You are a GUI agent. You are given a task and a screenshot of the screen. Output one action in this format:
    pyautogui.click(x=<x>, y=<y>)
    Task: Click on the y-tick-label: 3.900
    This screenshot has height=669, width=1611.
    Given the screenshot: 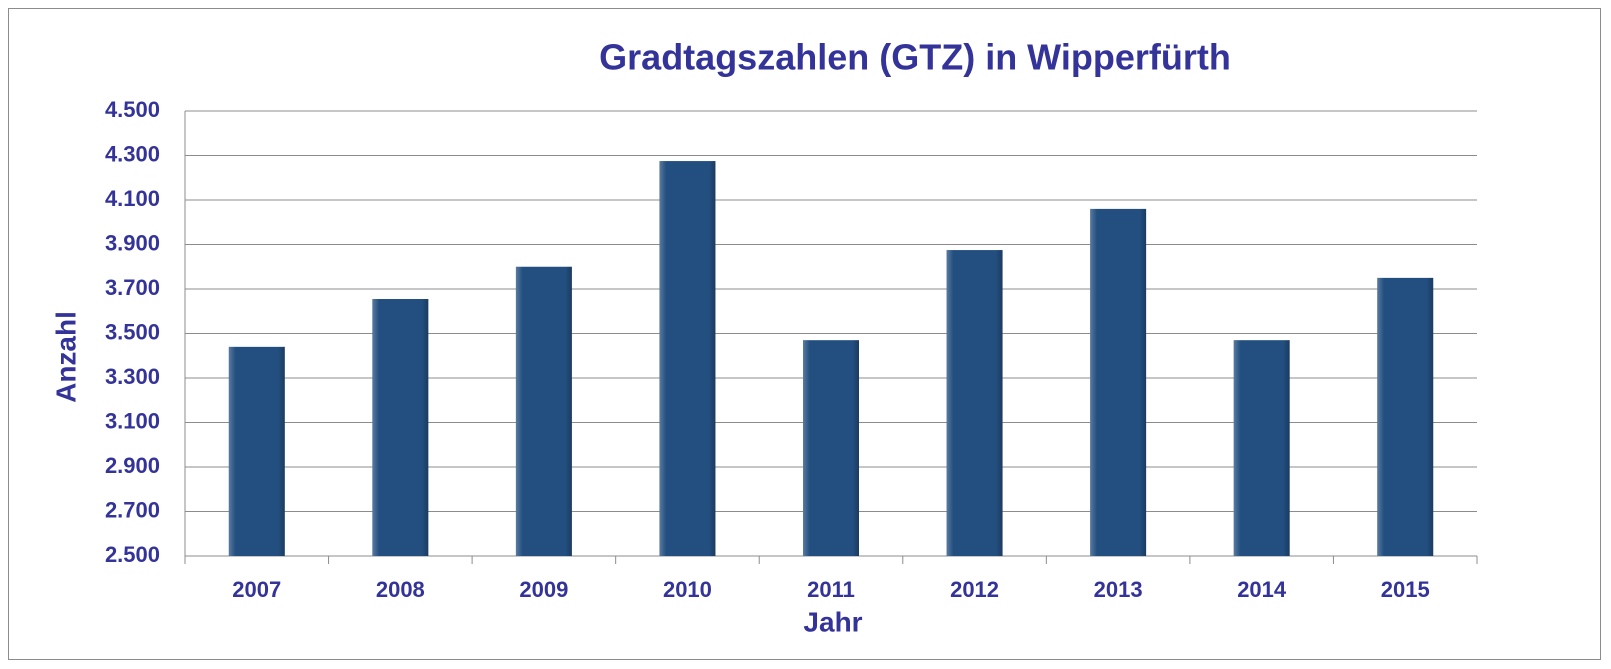 What is the action you would take?
    pyautogui.click(x=132, y=242)
    